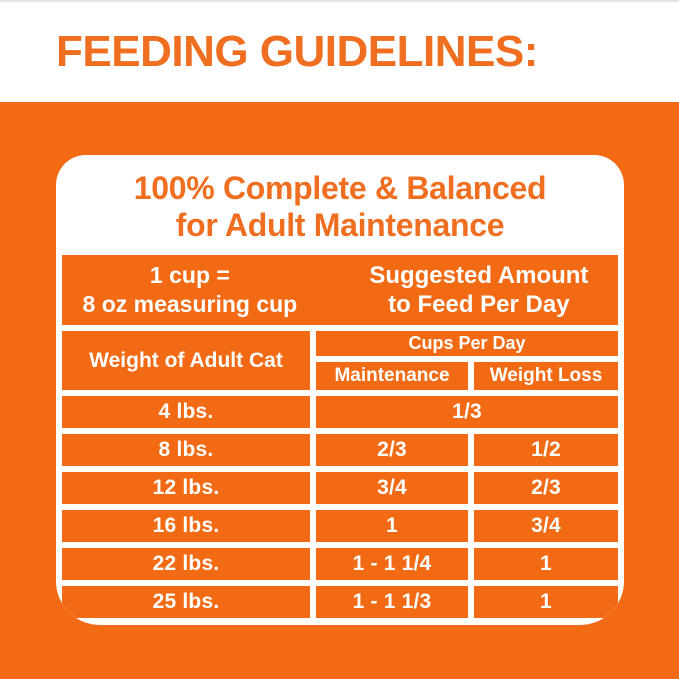  Describe the element at coordinates (186, 360) in the screenshot. I see `column-header-weight: Weight of Adult Cat` at that location.